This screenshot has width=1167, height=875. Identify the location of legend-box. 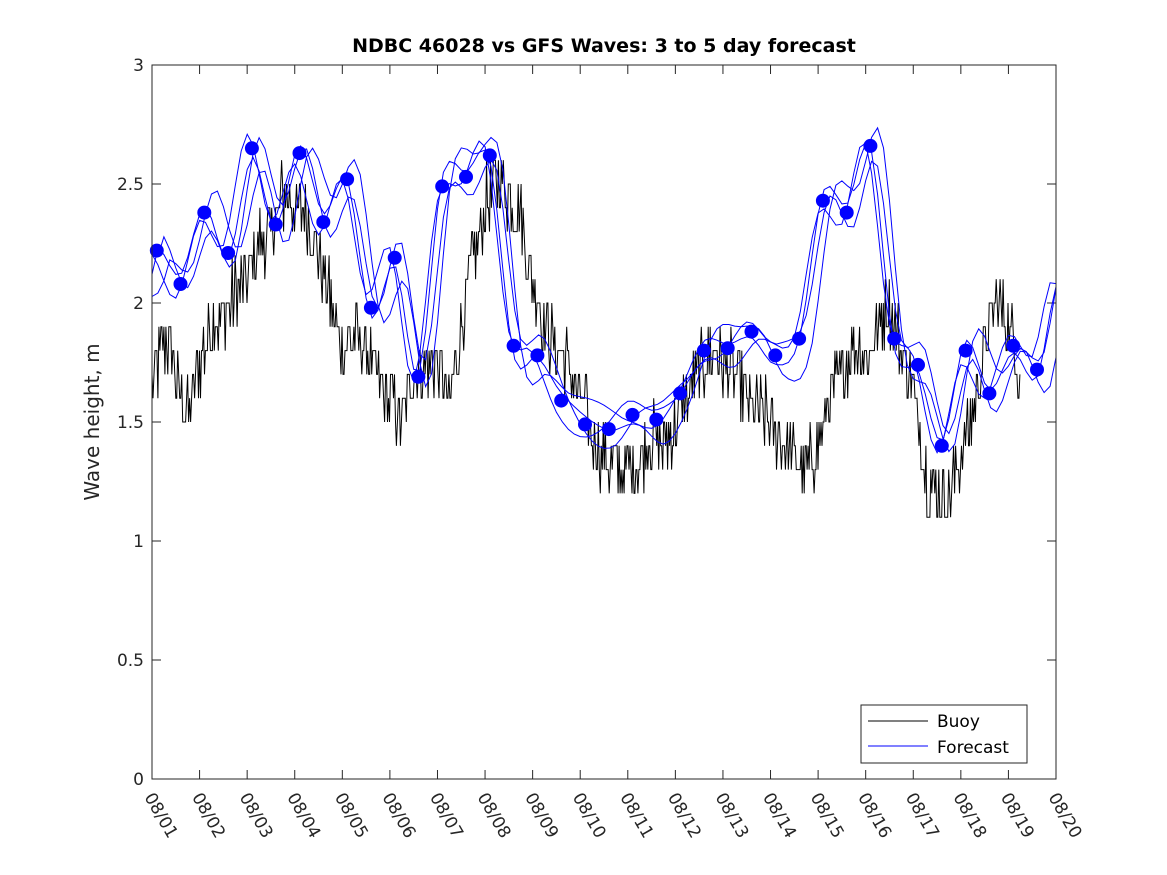
(944, 734).